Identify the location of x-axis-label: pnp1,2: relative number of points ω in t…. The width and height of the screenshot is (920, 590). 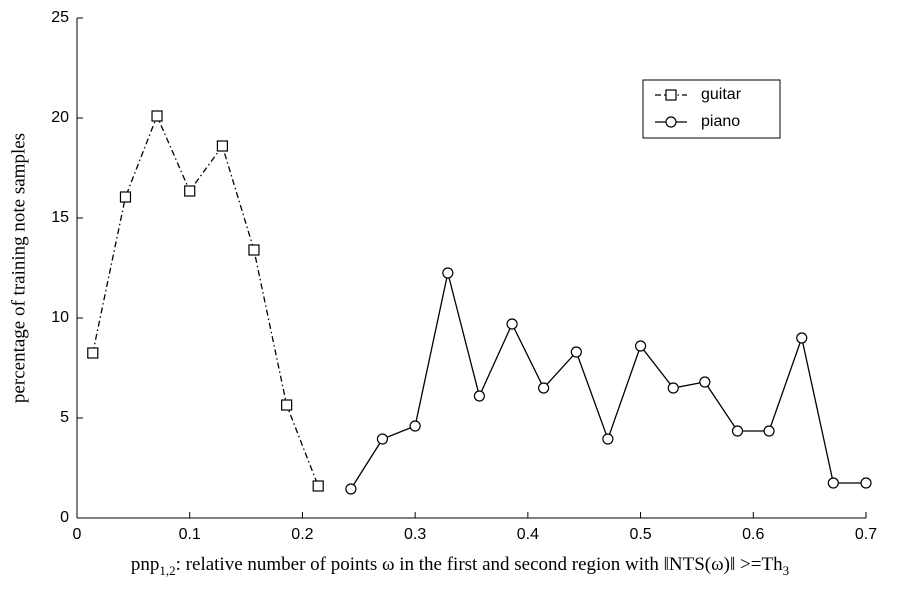
(460, 566).